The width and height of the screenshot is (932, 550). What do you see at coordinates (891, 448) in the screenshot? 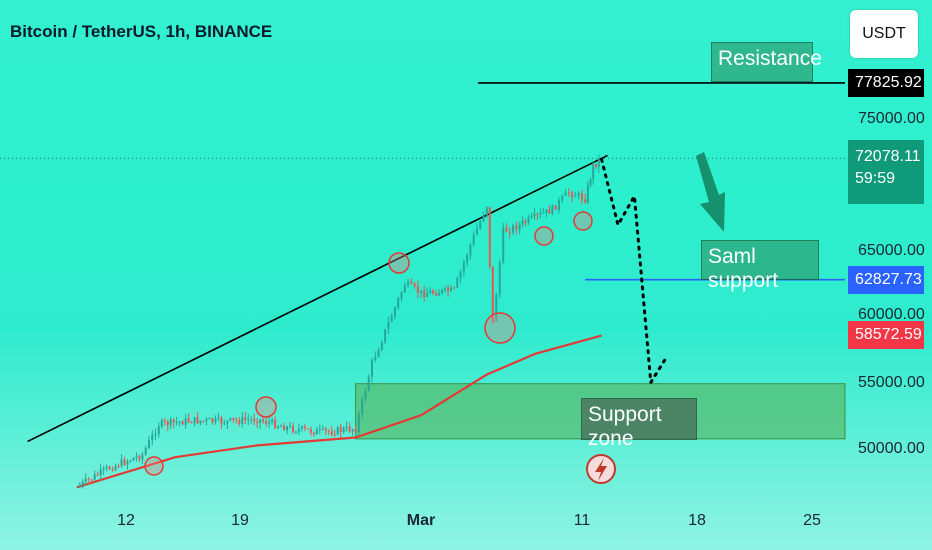
I see `y-tick-50000: 50000.00` at bounding box center [891, 448].